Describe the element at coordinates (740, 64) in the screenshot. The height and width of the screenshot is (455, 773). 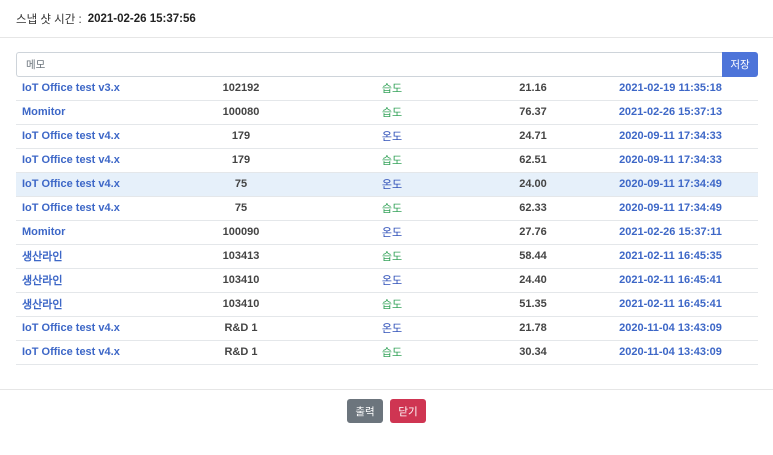
I see `save-button: 저장` at that location.